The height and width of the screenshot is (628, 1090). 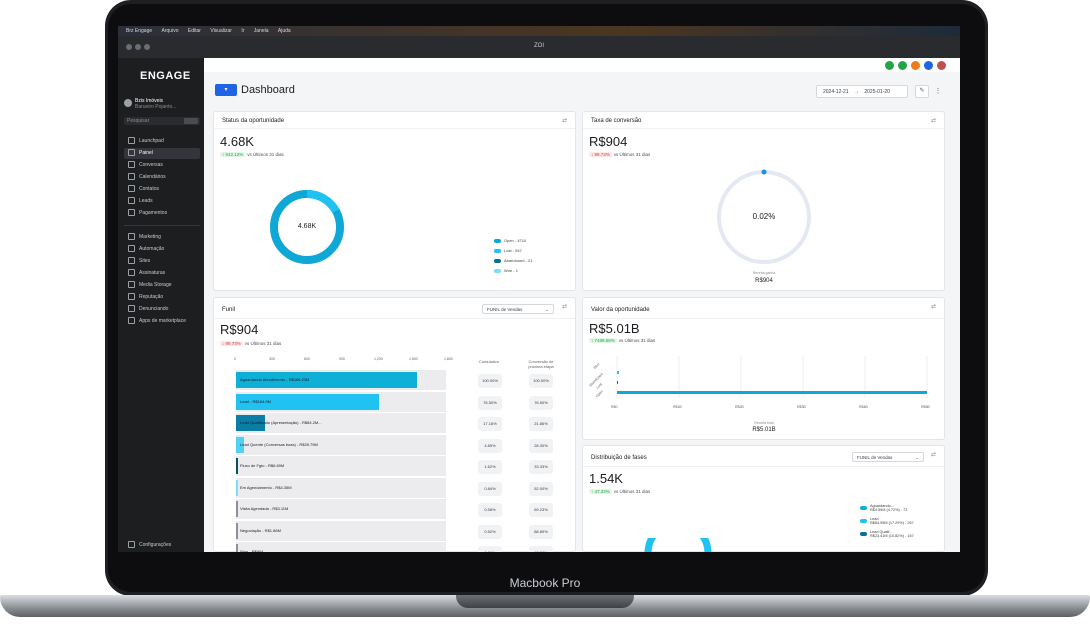 I want to click on bar-open, so click(x=772, y=392).